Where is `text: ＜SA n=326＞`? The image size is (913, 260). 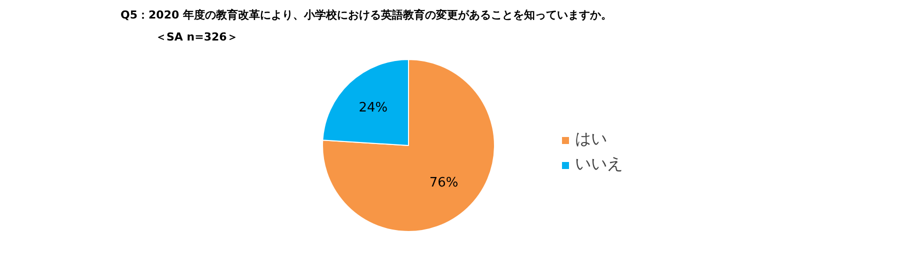 text: ＜SA n=326＞ is located at coordinates (197, 37).